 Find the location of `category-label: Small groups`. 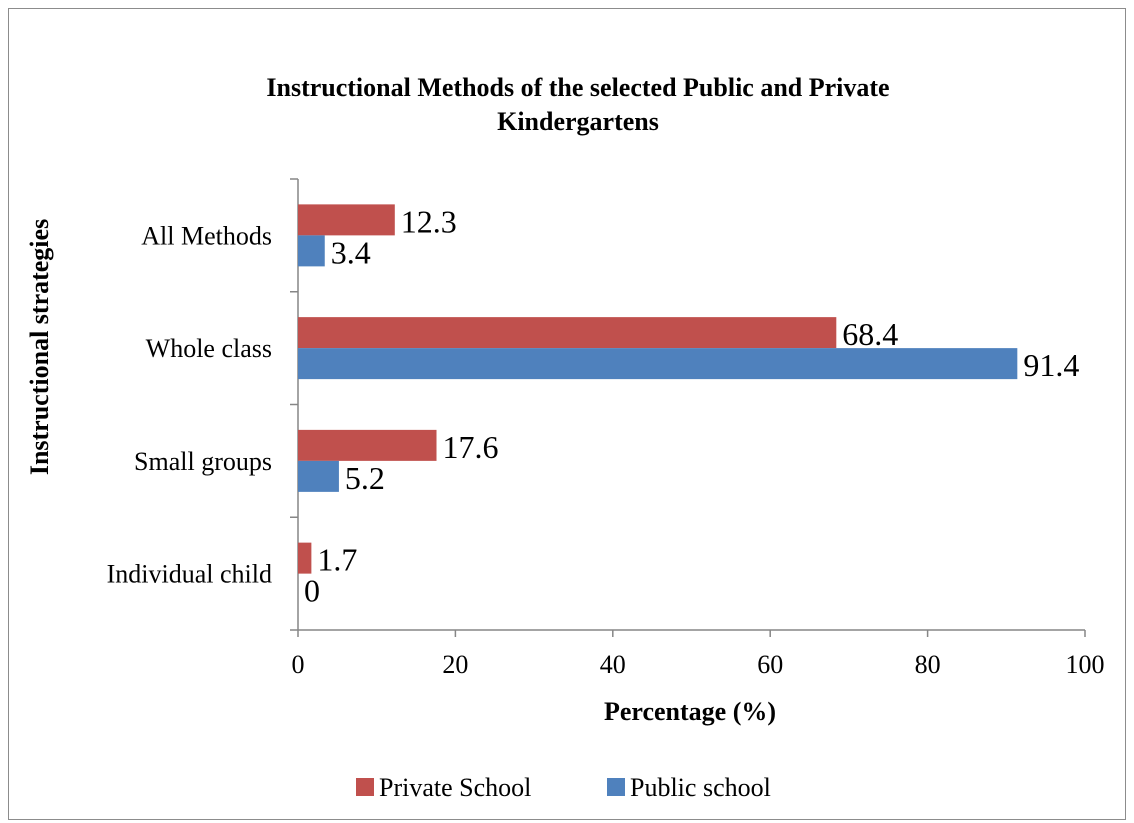

category-label: Small groups is located at coordinates (203, 461).